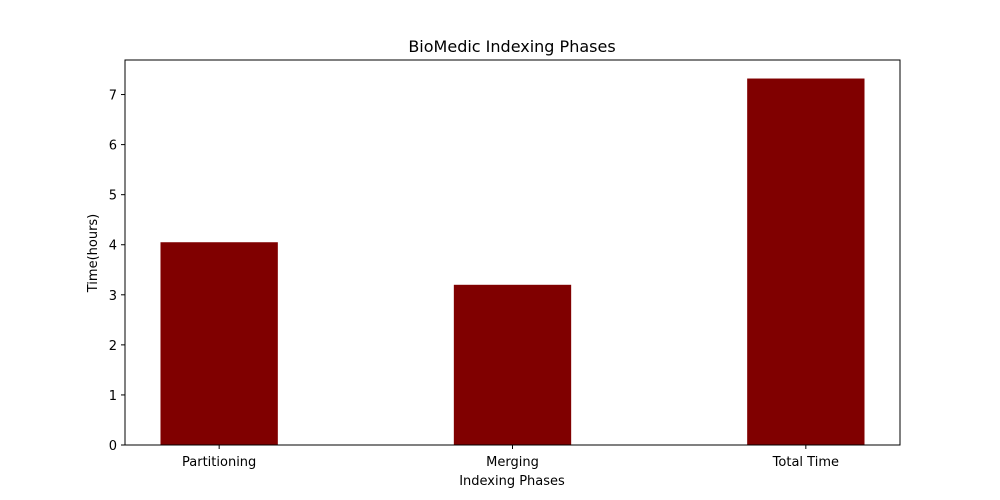 This screenshot has width=1000, height=500. I want to click on chart-title: BioMedic Indexing Phases, so click(511, 46).